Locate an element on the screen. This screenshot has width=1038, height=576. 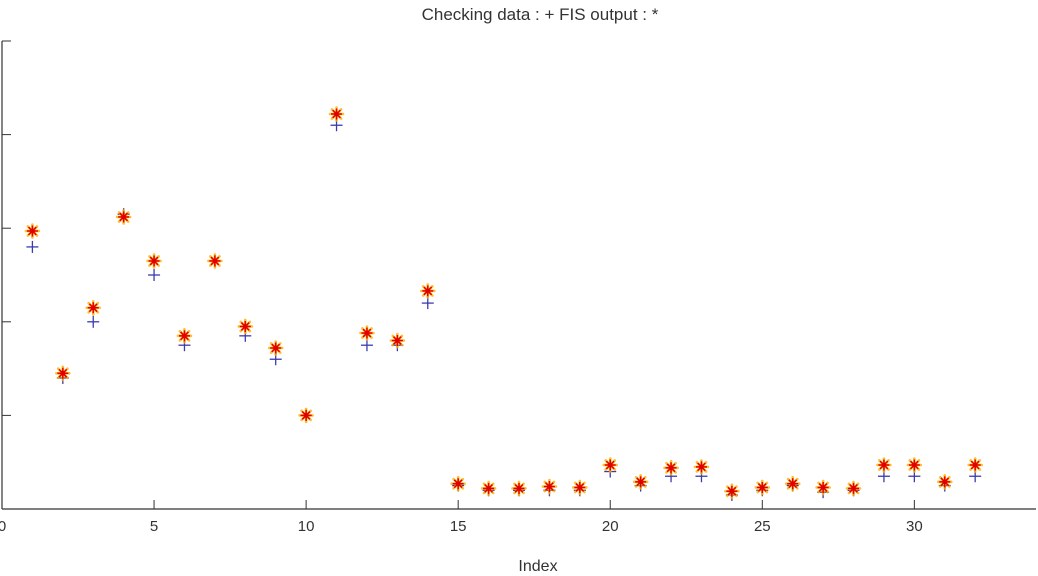
x-tick-label: 15 is located at coordinates (458, 526).